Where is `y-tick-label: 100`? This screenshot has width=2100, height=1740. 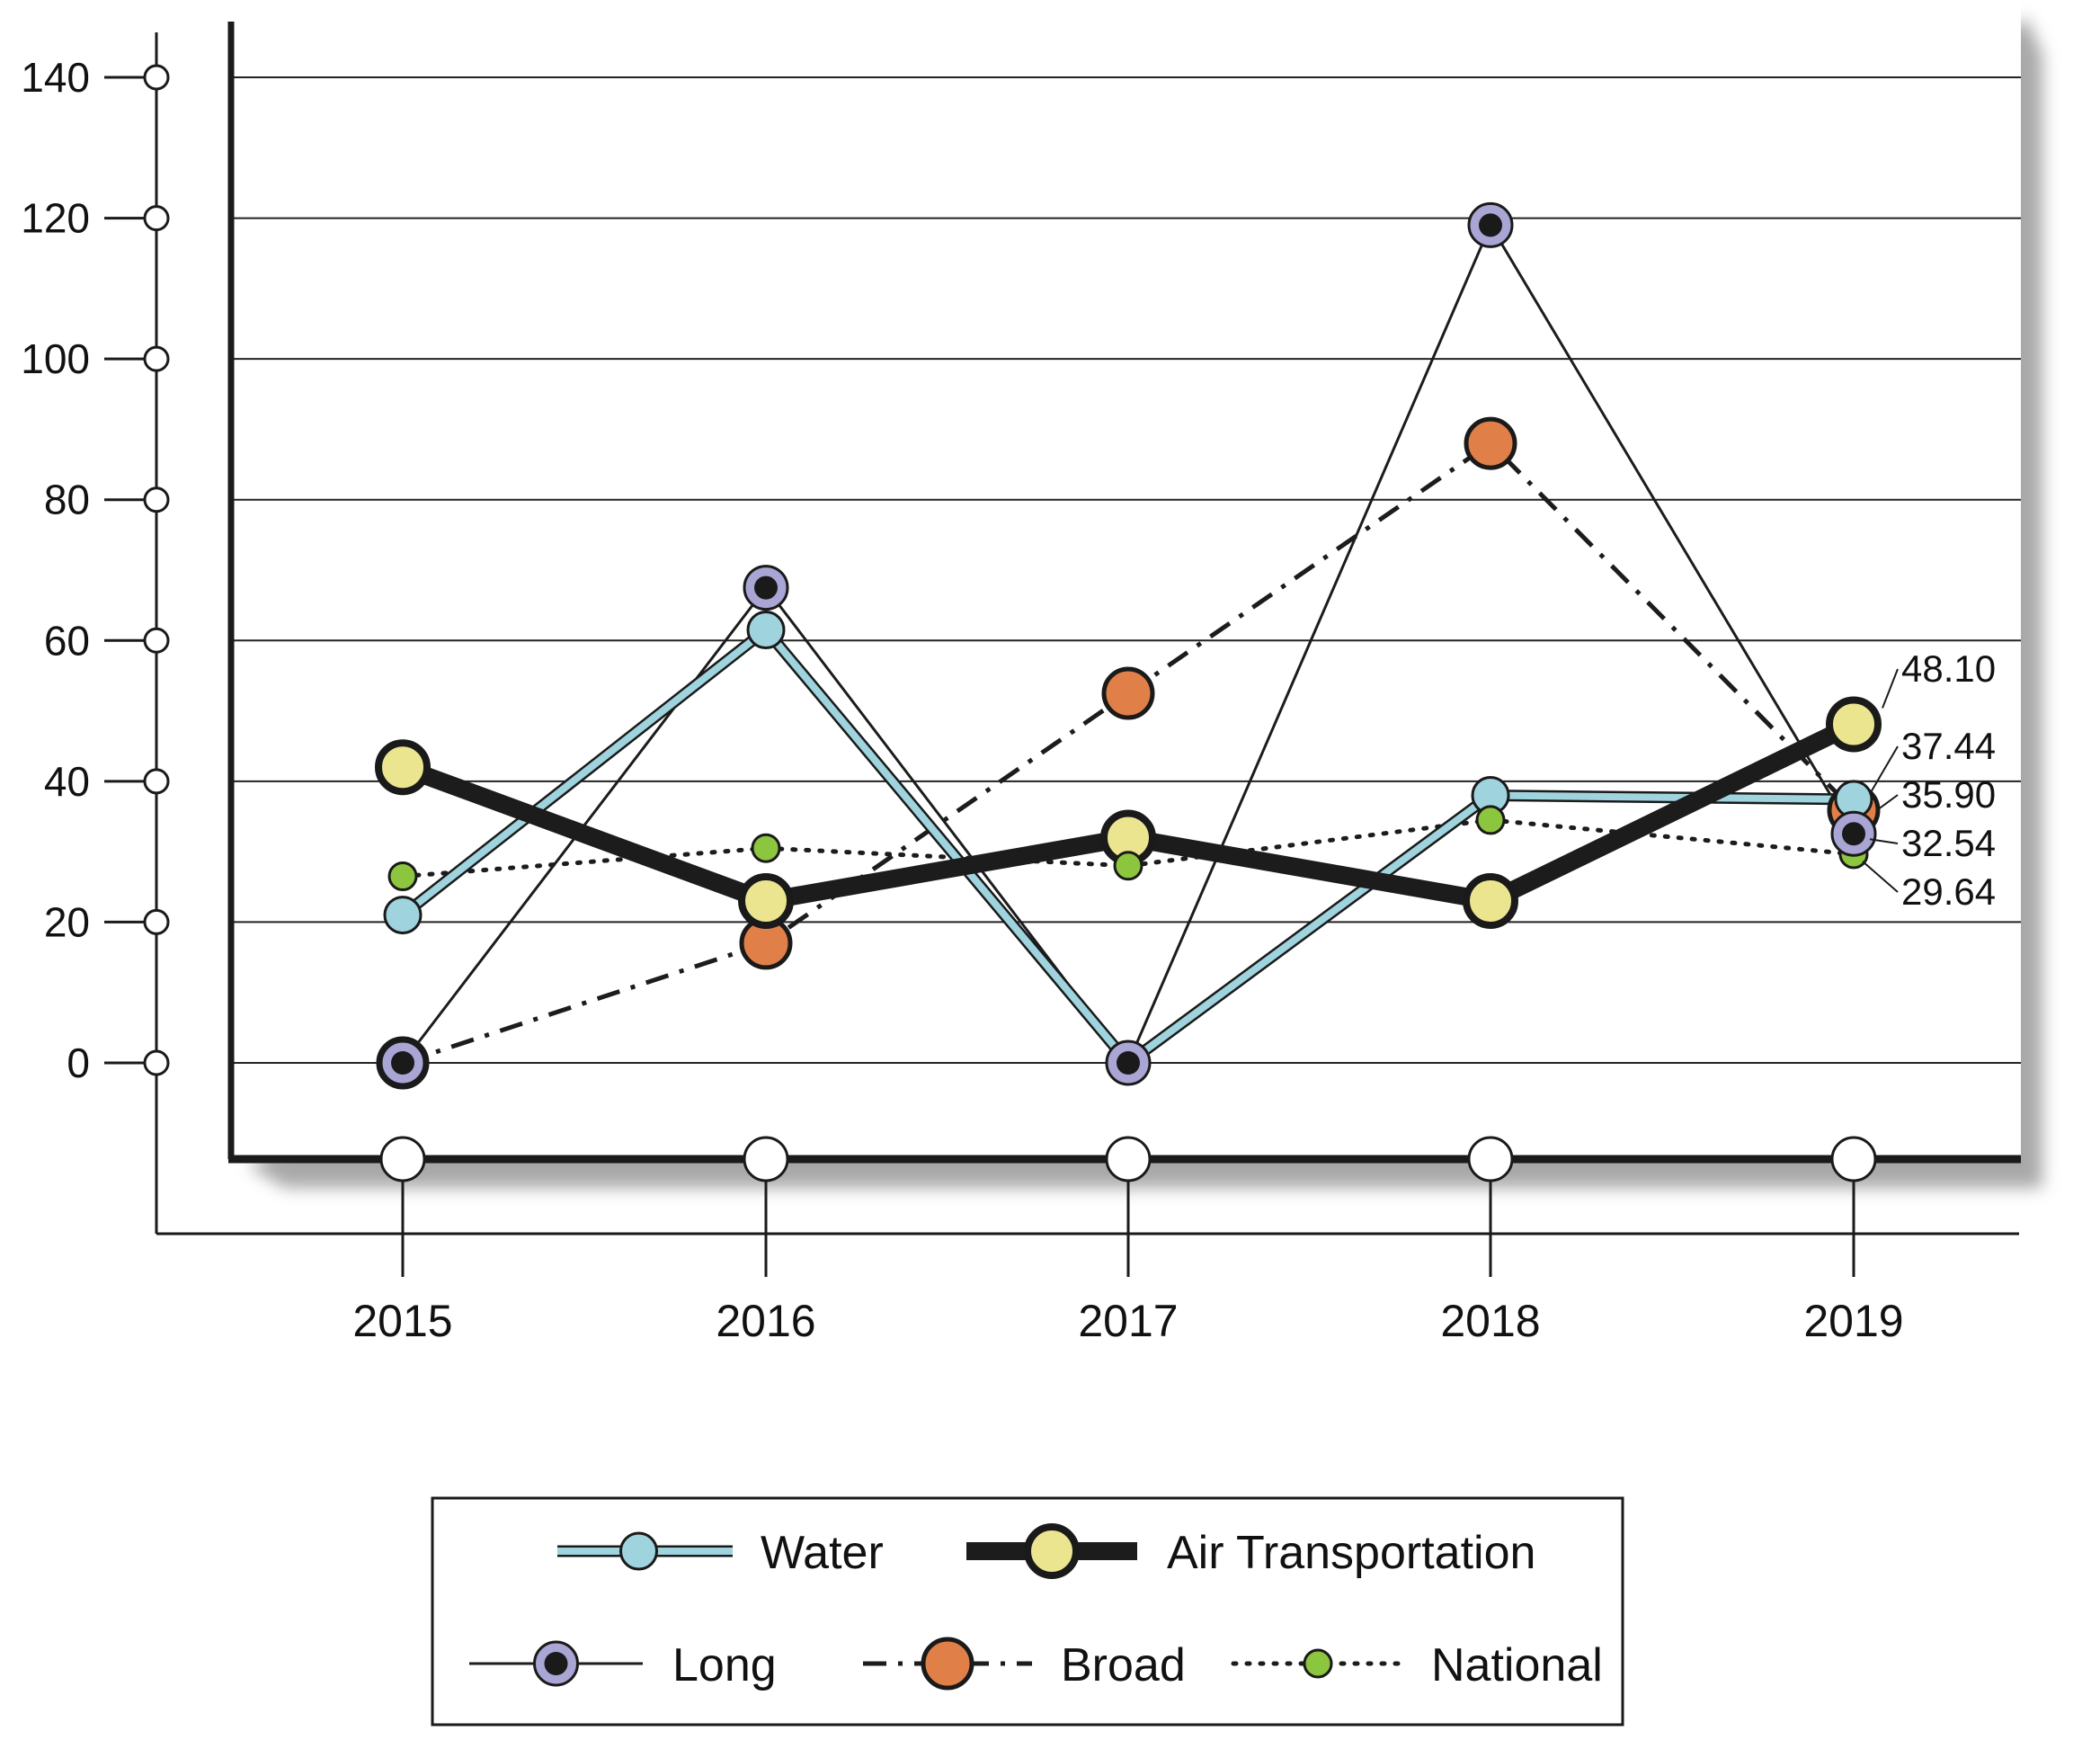
y-tick-label: 100 is located at coordinates (56, 358).